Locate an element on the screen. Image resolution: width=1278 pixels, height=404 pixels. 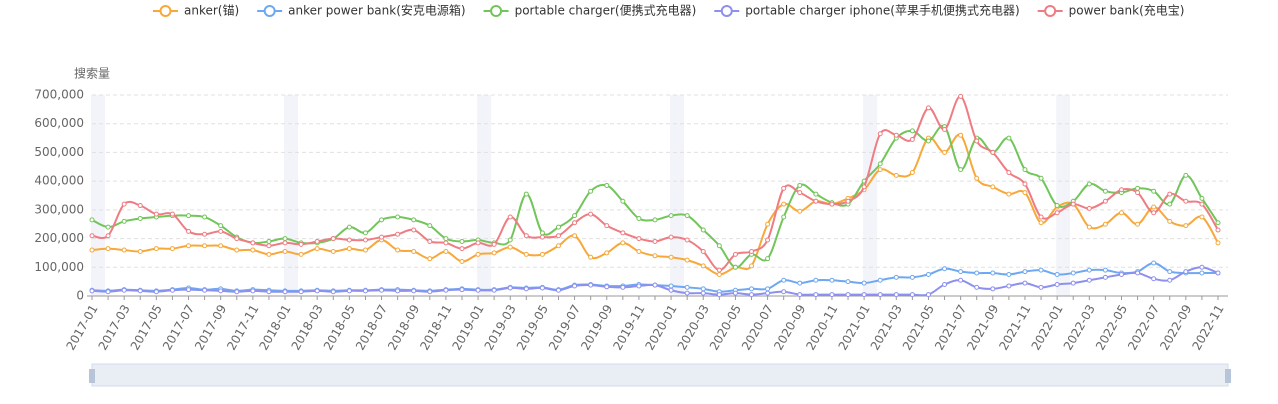
legend-item: power bank(充电宝) is located at coordinates (1111, 10).